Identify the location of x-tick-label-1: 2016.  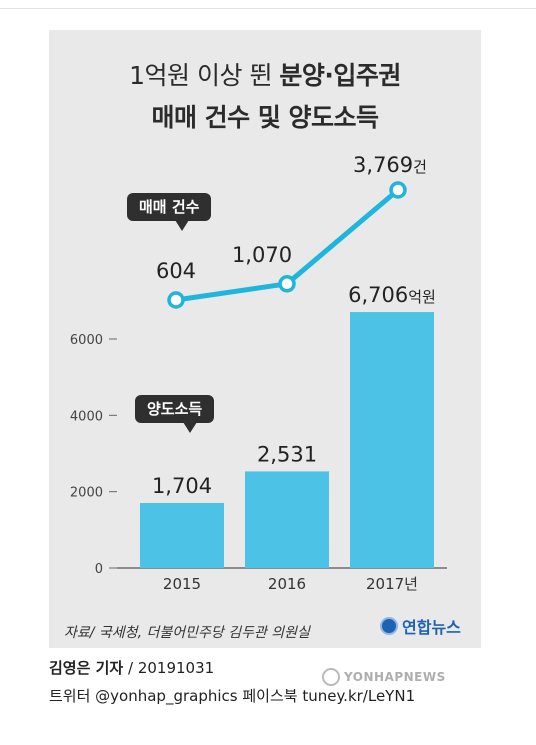
(287, 584).